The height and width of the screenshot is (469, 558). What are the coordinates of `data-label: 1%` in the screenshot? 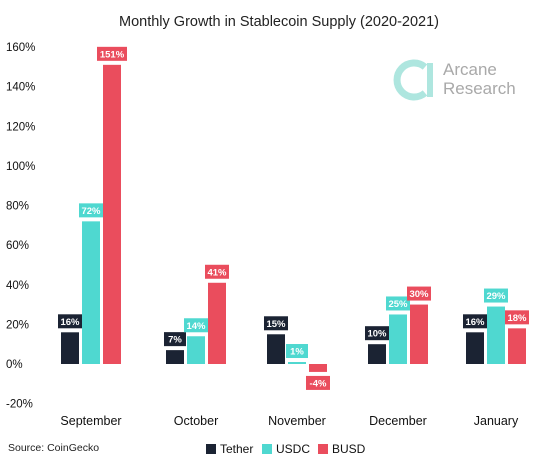 It's located at (297, 352).